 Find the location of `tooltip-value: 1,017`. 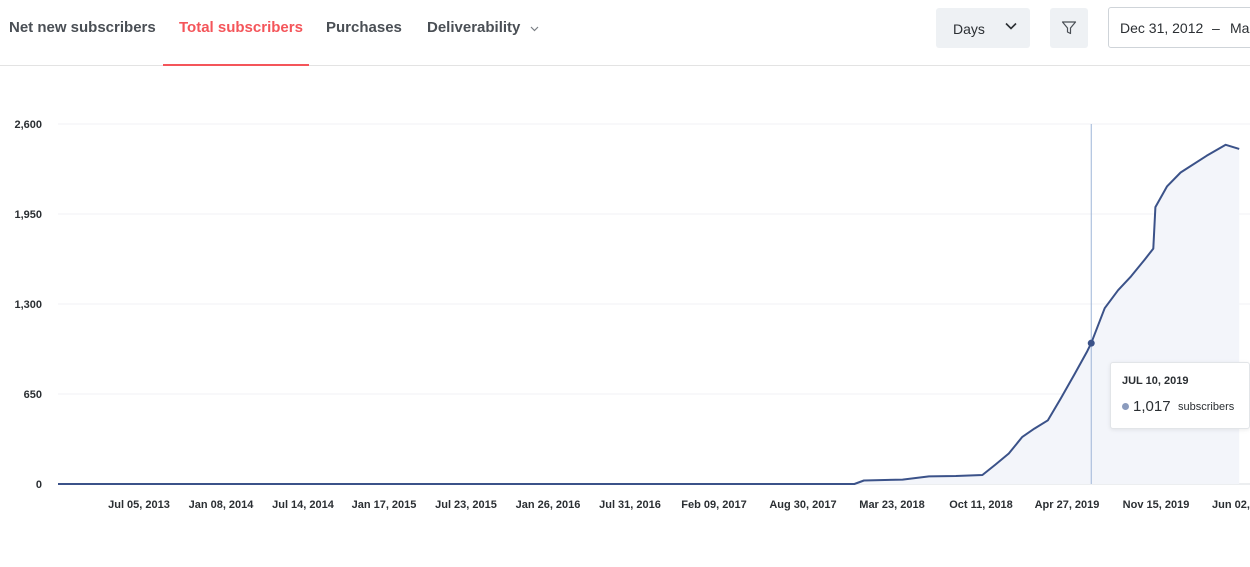

tooltip-value: 1,017 is located at coordinates (1152, 406).